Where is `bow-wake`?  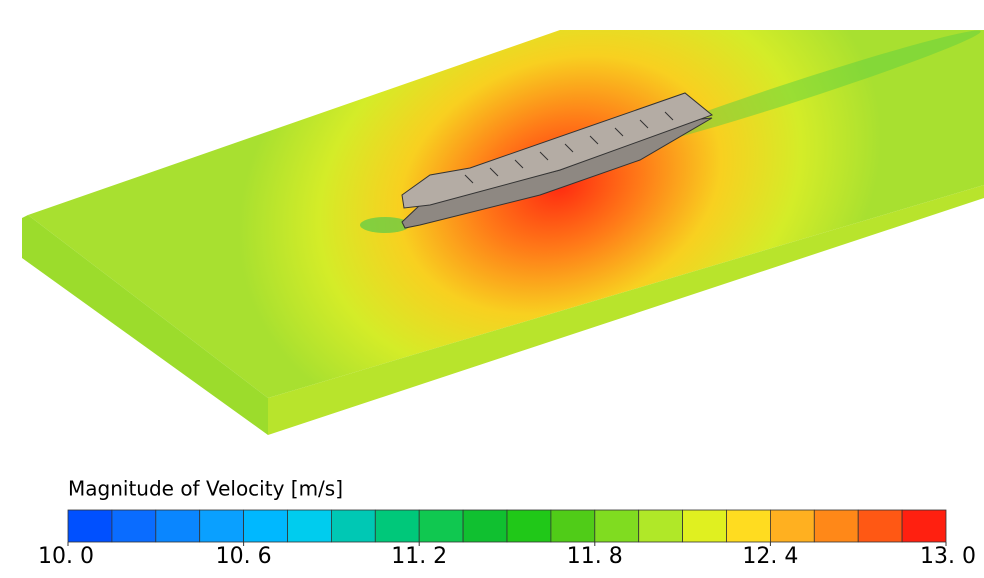
bow-wake is located at coordinates (385, 225).